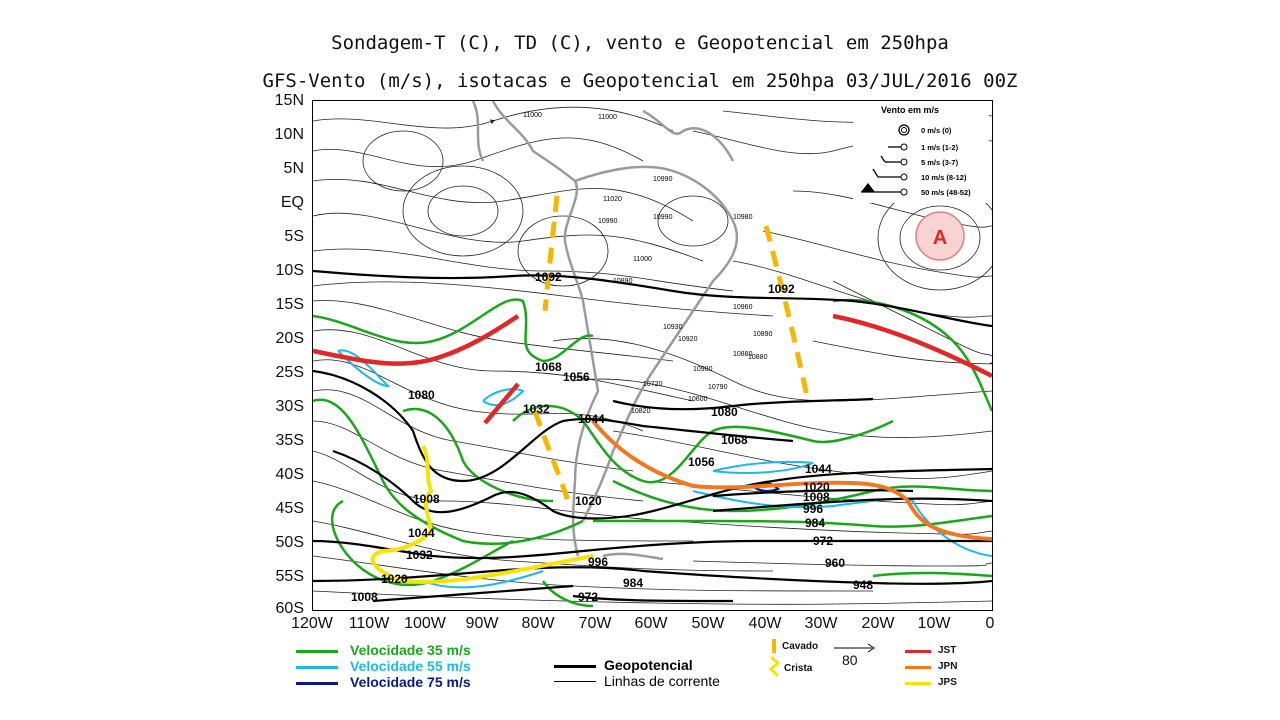 The height and width of the screenshot is (720, 1280). What do you see at coordinates (774, 646) in the screenshot?
I see `cavado-swatch` at bounding box center [774, 646].